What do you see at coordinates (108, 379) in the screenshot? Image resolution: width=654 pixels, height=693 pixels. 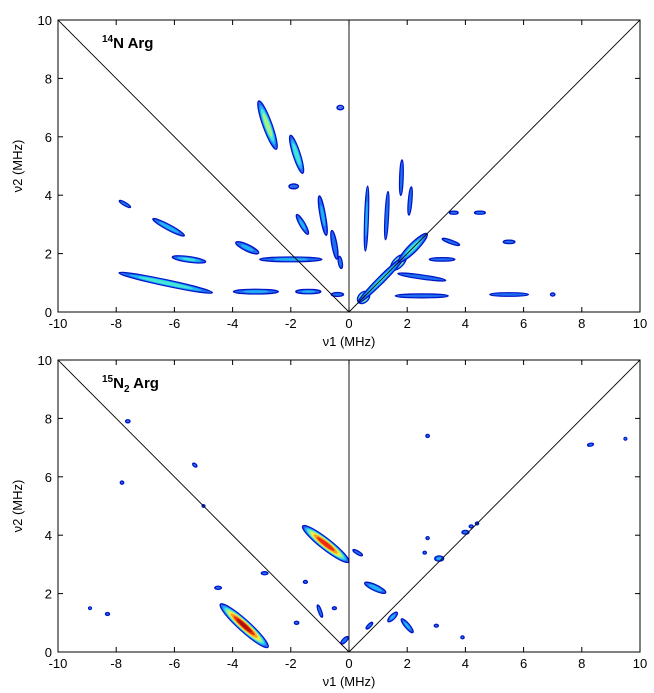 I see `title-isotope-mass: 15` at bounding box center [108, 379].